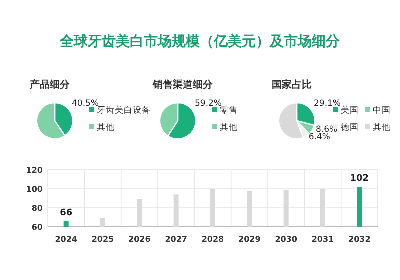 The height and width of the screenshot is (280, 400). I want to click on chart-subtitle: 销售渠道细分, so click(183, 85).